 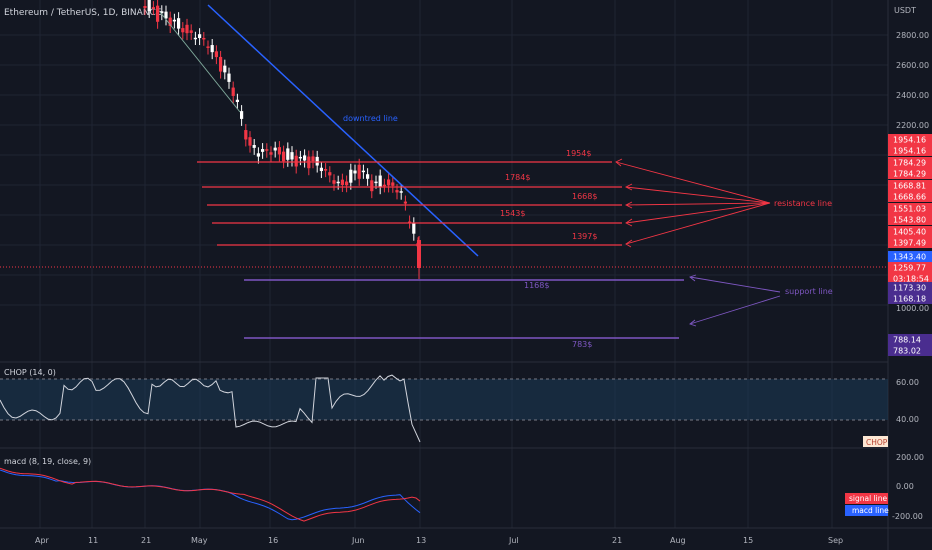 What do you see at coordinates (358, 540) in the screenshot?
I see `time-axis-label: Jun` at bounding box center [358, 540].